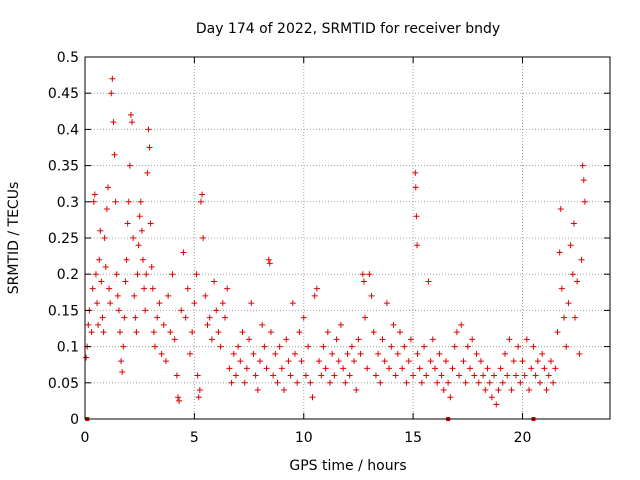 This screenshot has height=480, width=640. Describe the element at coordinates (68, 130) in the screenshot. I see `y-tick-label: 0.4` at that location.